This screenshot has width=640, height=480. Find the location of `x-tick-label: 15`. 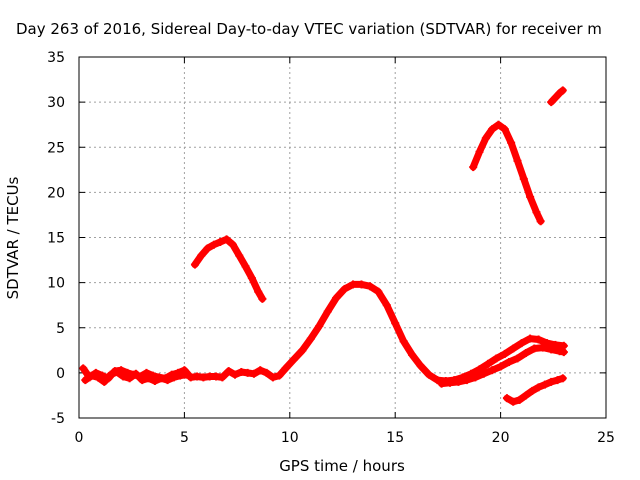

x-tick-label: 15 is located at coordinates (395, 438).